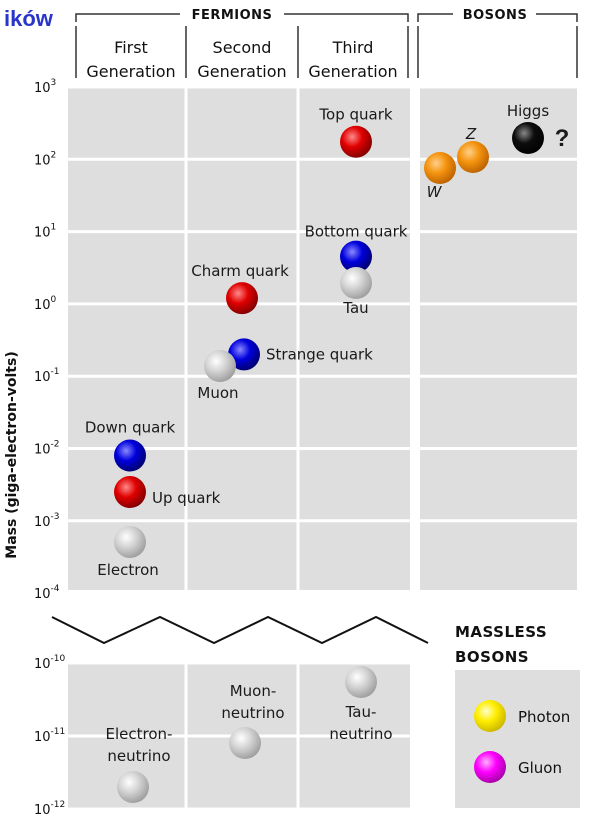 The width and height of the screenshot is (597, 827). Describe the element at coordinates (29, 18) in the screenshot. I see `corner-text: ików` at that location.